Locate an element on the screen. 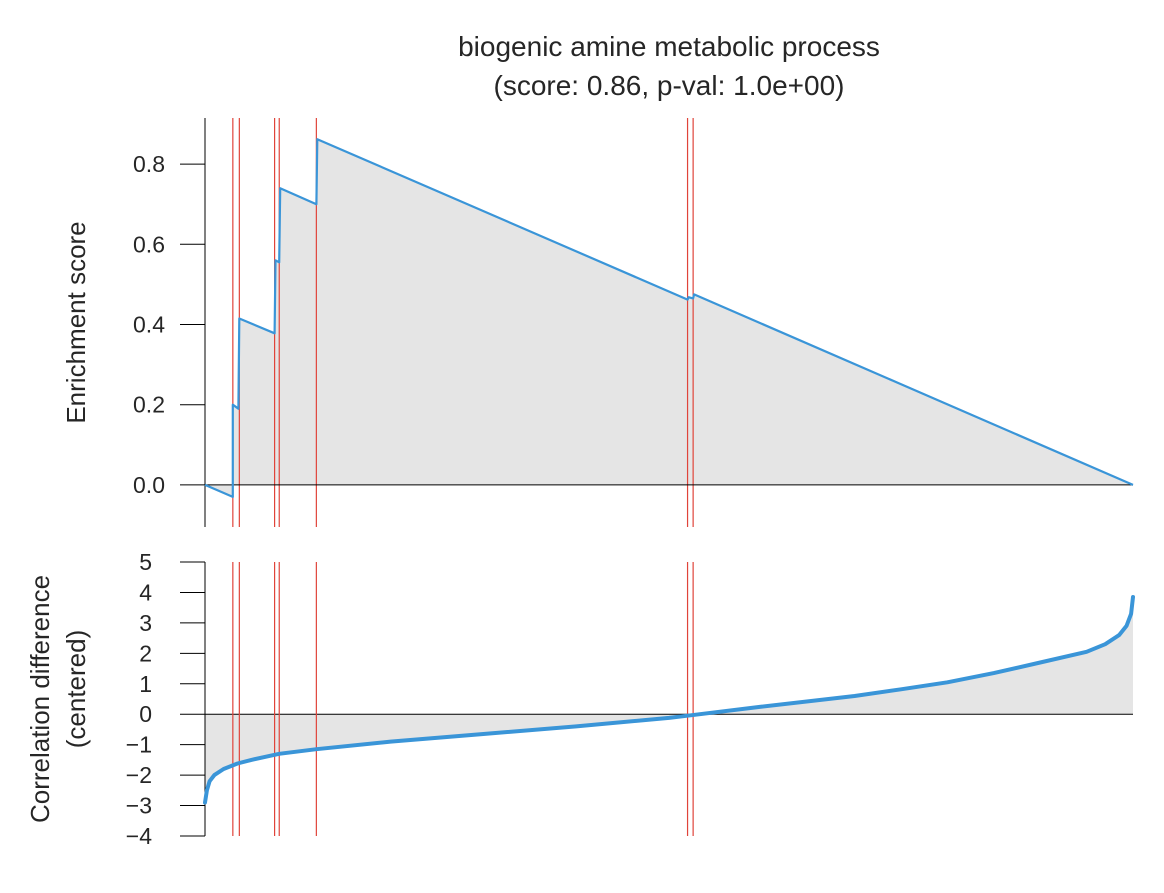  bottom-y-ticks: −4 −3 −2 −1 0 1 2 3 4 5 is located at coordinates (165, 699).